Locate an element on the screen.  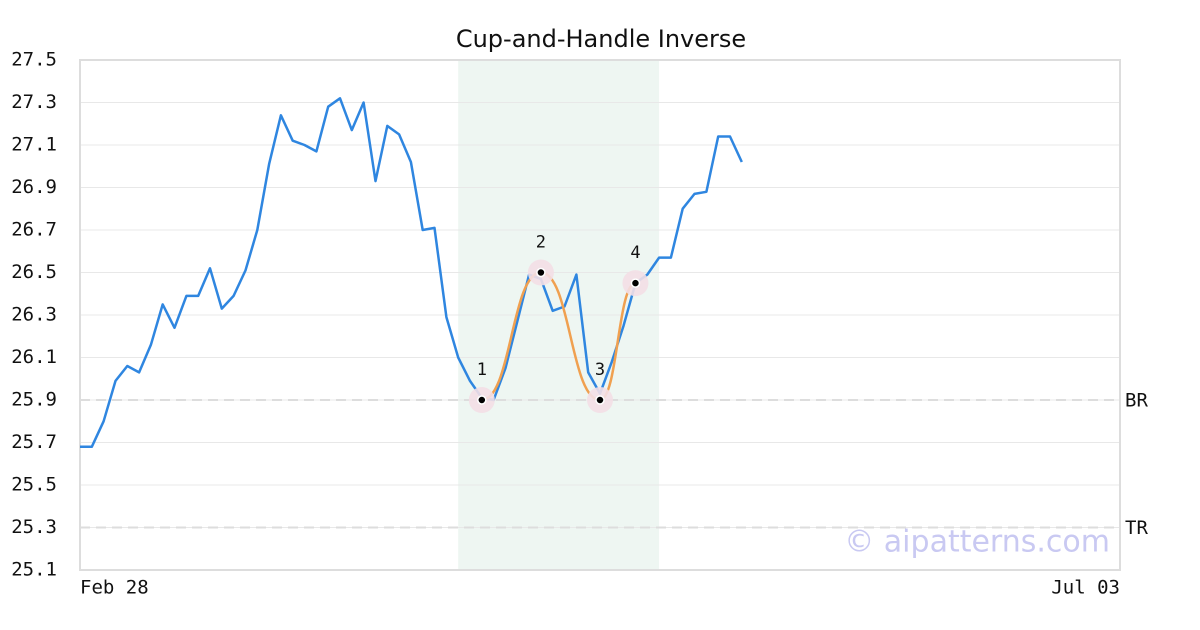
y-tick-label: 27.1 is located at coordinates (34, 145).